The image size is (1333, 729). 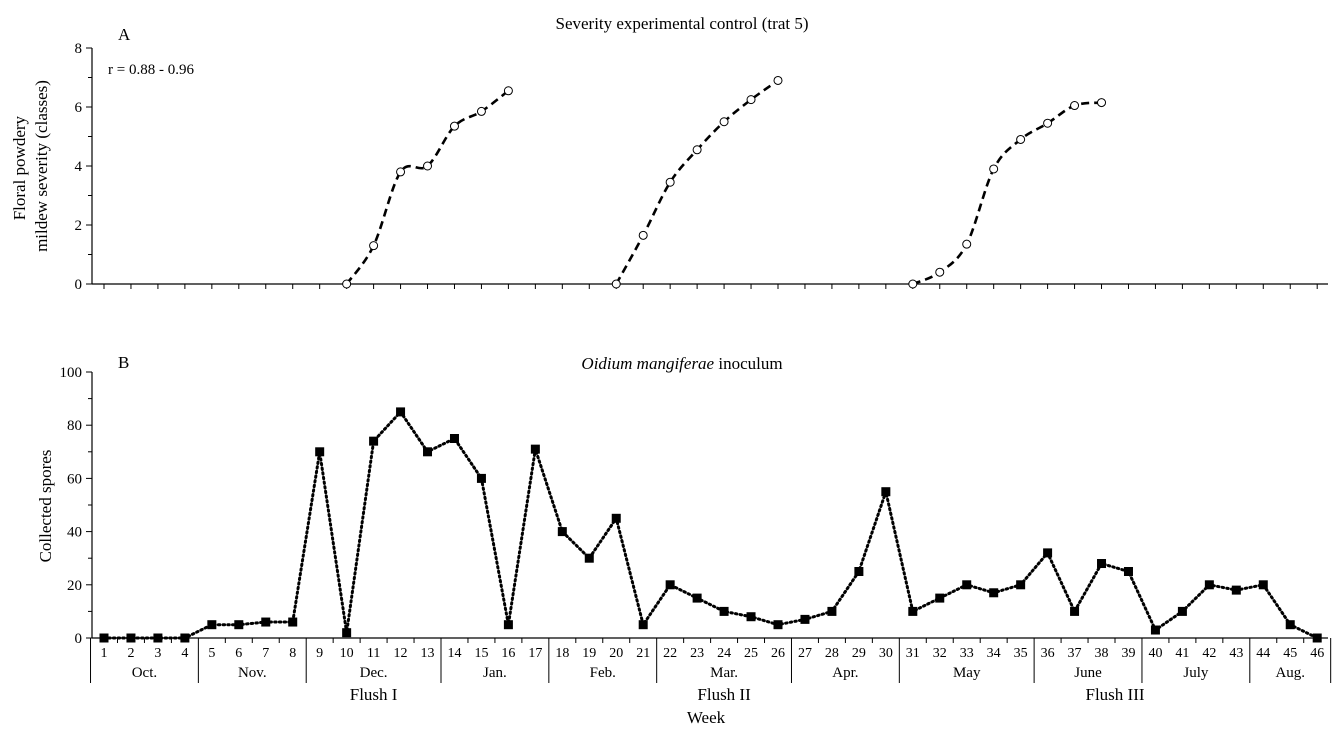 What do you see at coordinates (427, 187) in the screenshot?
I see `panel-a-series-1-line` at bounding box center [427, 187].